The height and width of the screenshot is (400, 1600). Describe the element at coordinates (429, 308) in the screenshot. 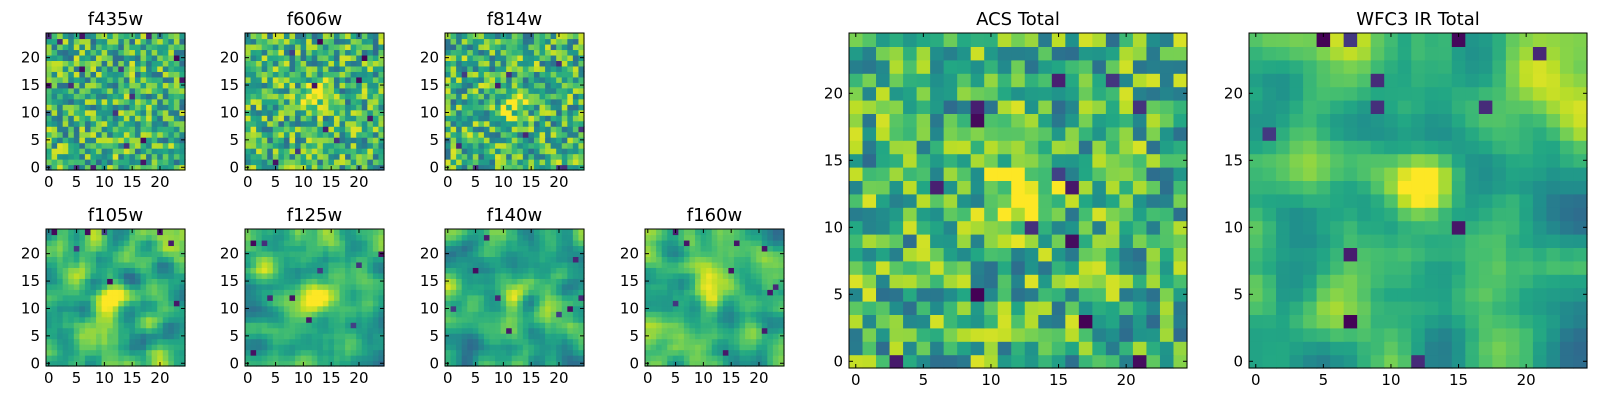

I see `y-tick-label: 10` at that location.